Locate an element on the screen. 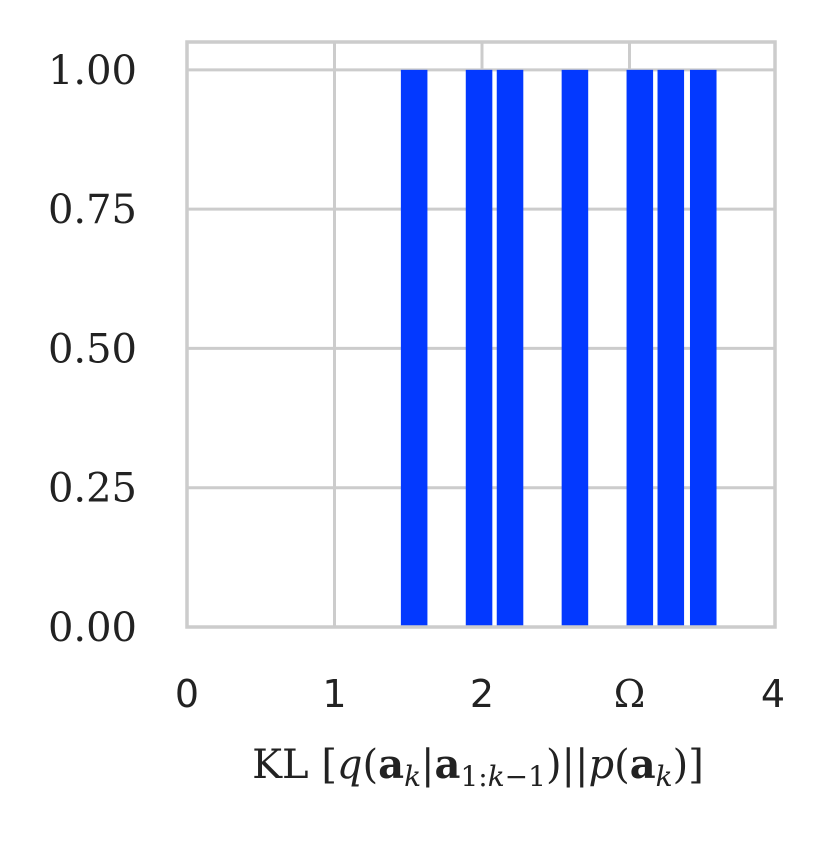 The height and width of the screenshot is (841, 831). y-tick-label: 0.50 is located at coordinates (92, 349).